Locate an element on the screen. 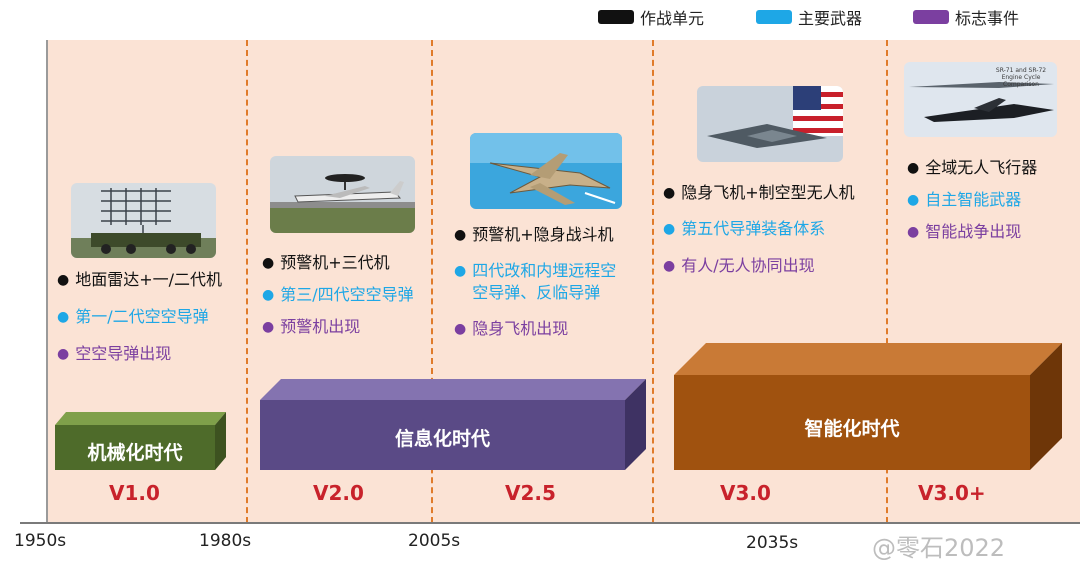  divider-2005s is located at coordinates (432, 281).